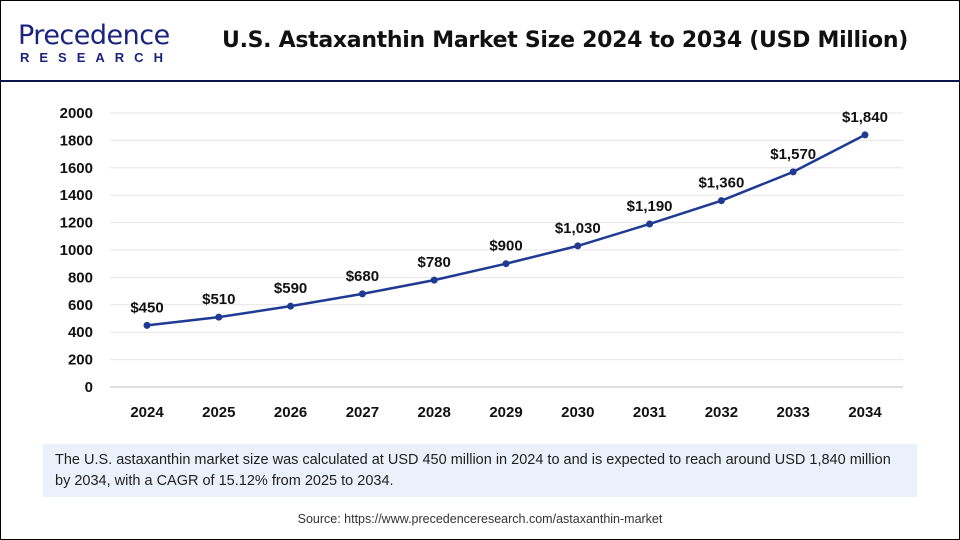 The height and width of the screenshot is (540, 960). I want to click on x-tick-label: 2024, so click(147, 412).